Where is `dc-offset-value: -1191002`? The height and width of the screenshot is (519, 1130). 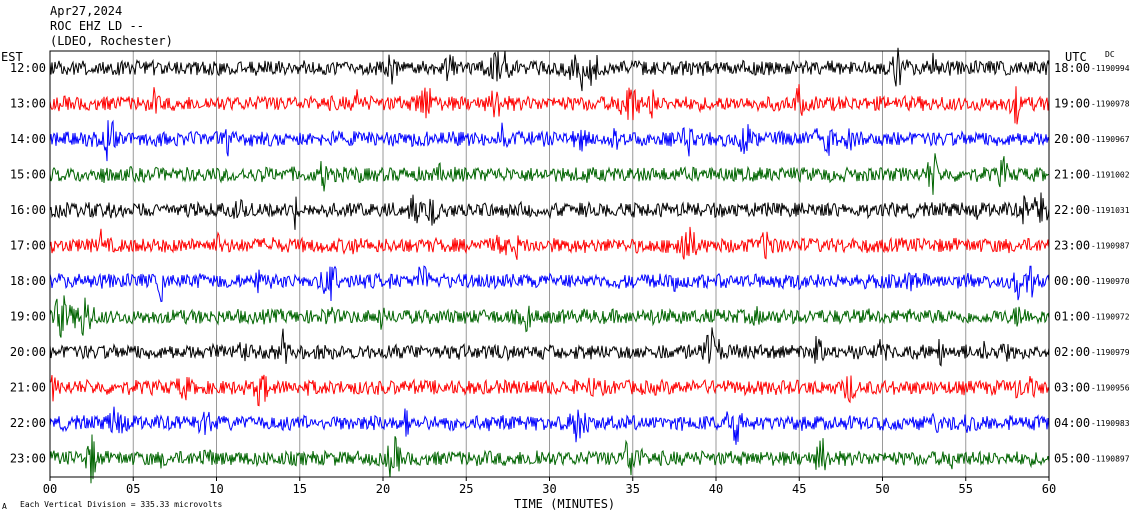
dc-offset-value: -1191002 is located at coordinates (1110, 175).